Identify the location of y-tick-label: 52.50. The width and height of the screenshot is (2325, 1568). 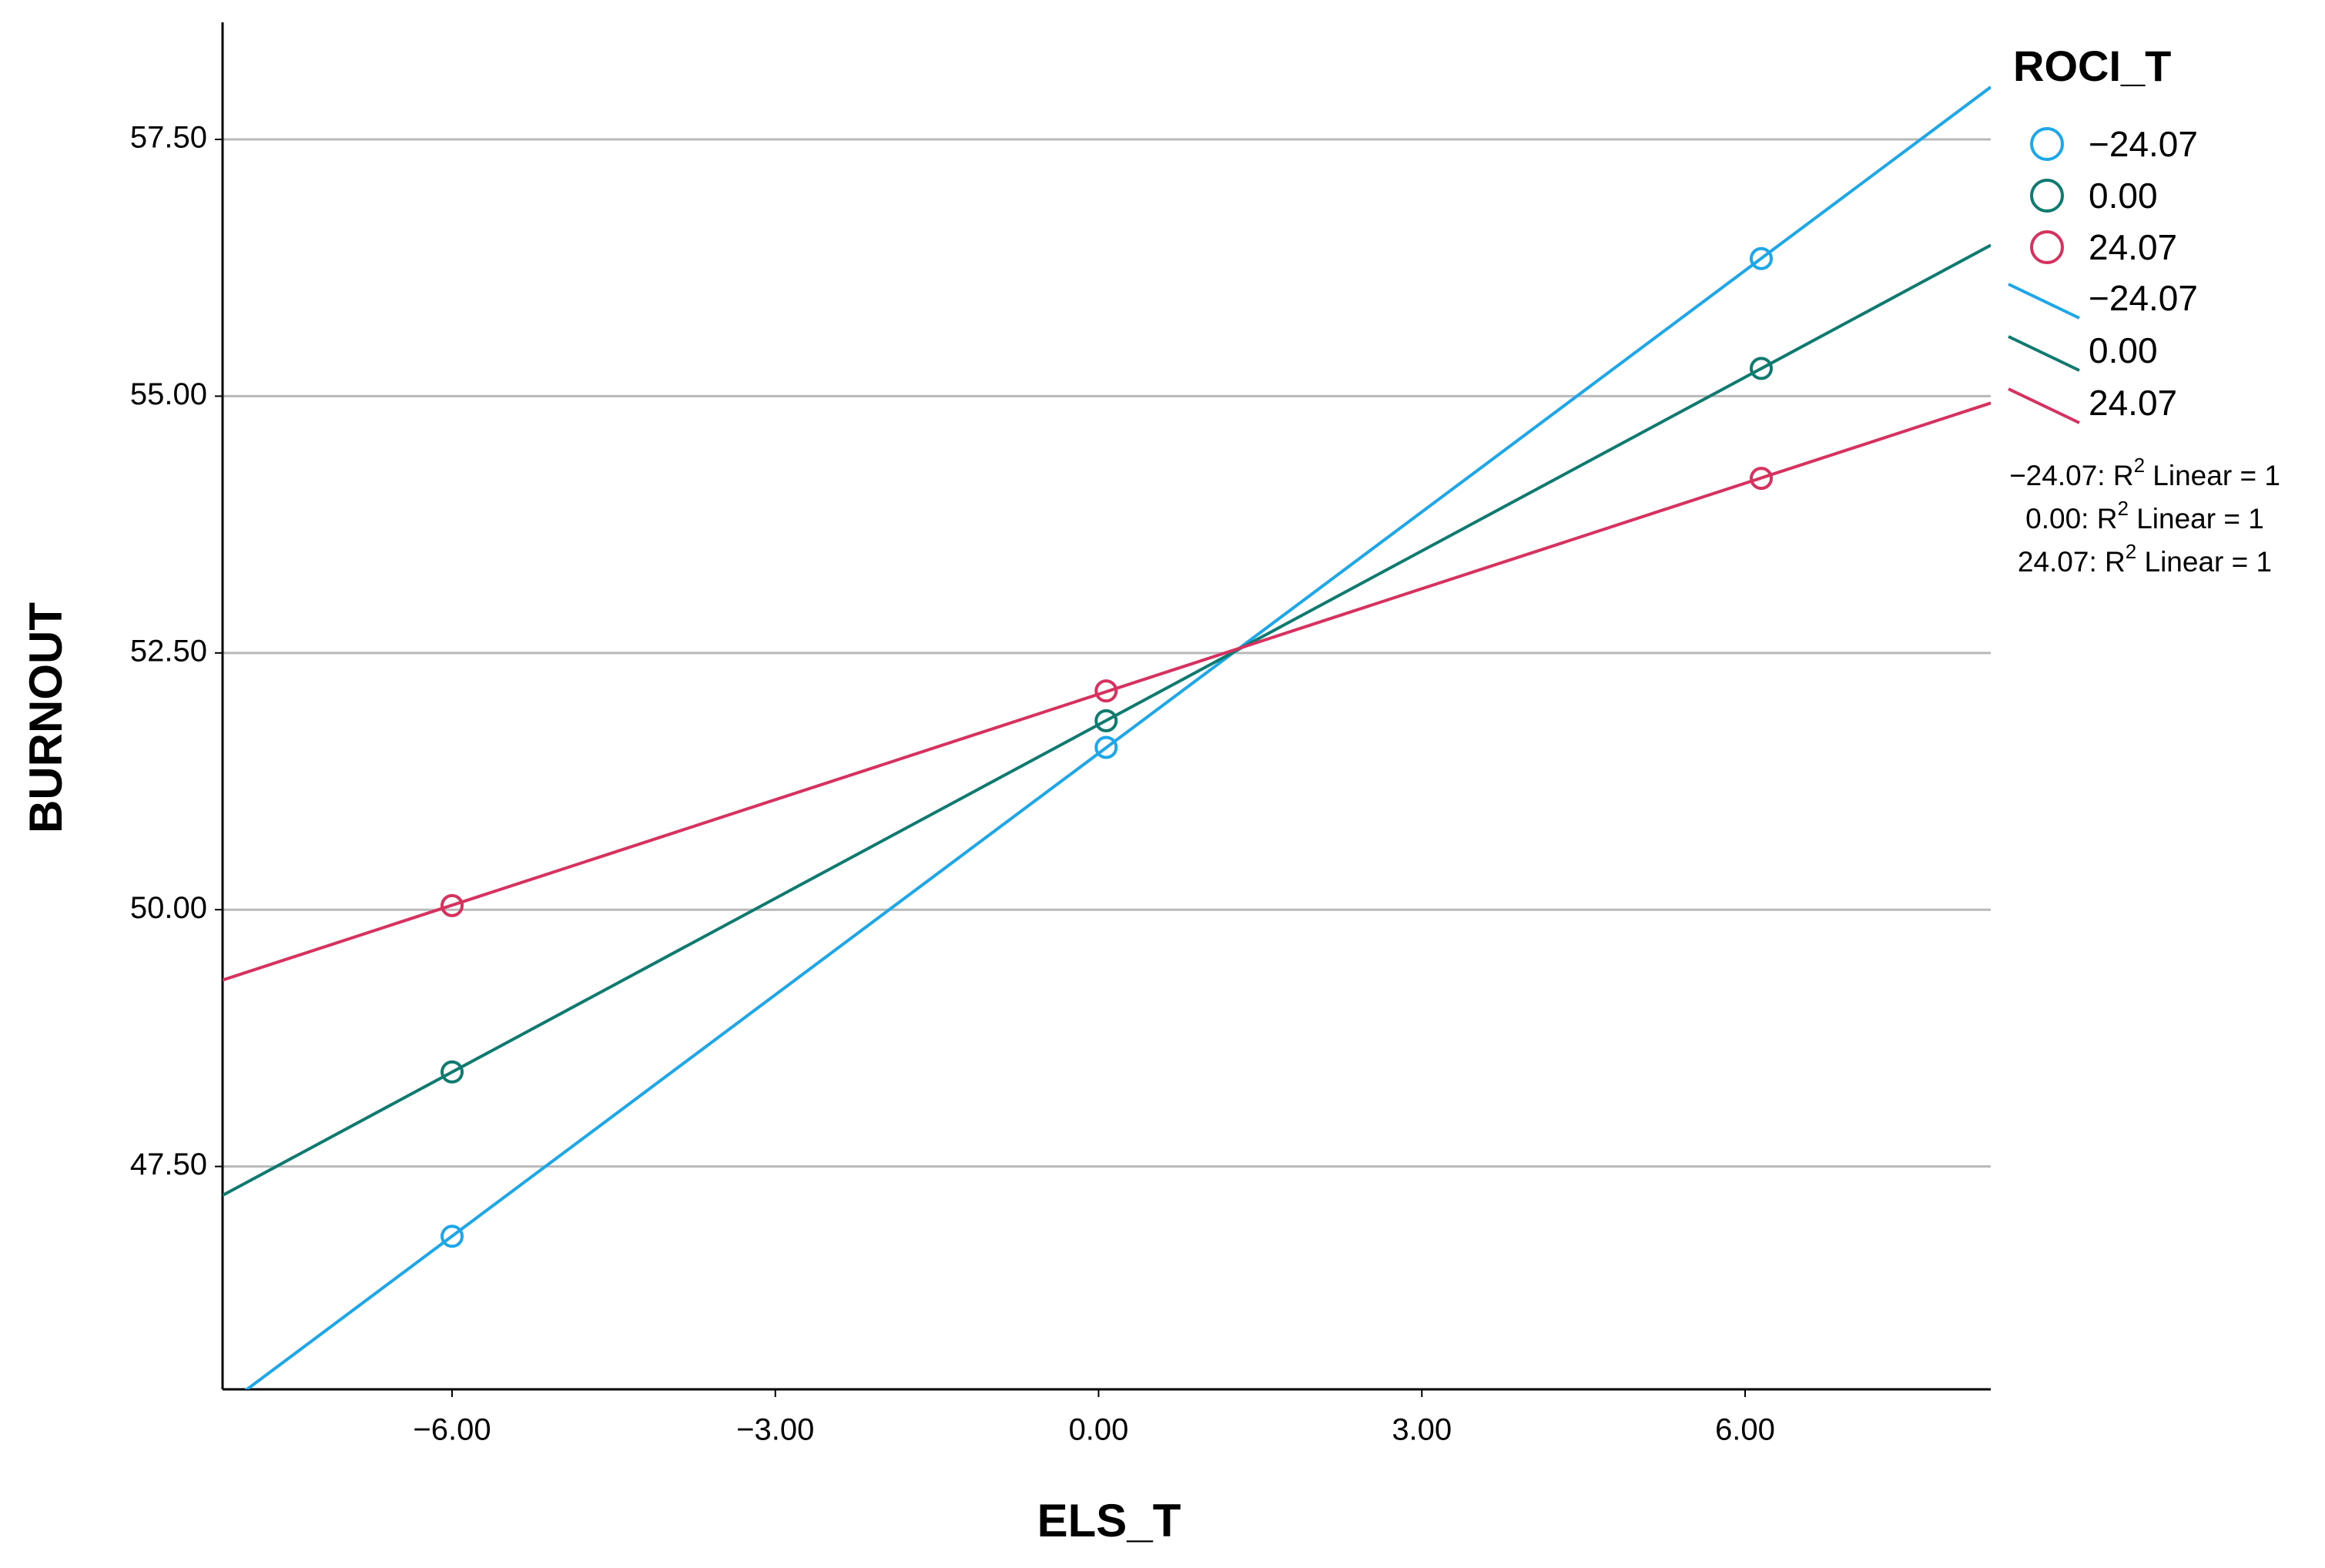
(168, 651).